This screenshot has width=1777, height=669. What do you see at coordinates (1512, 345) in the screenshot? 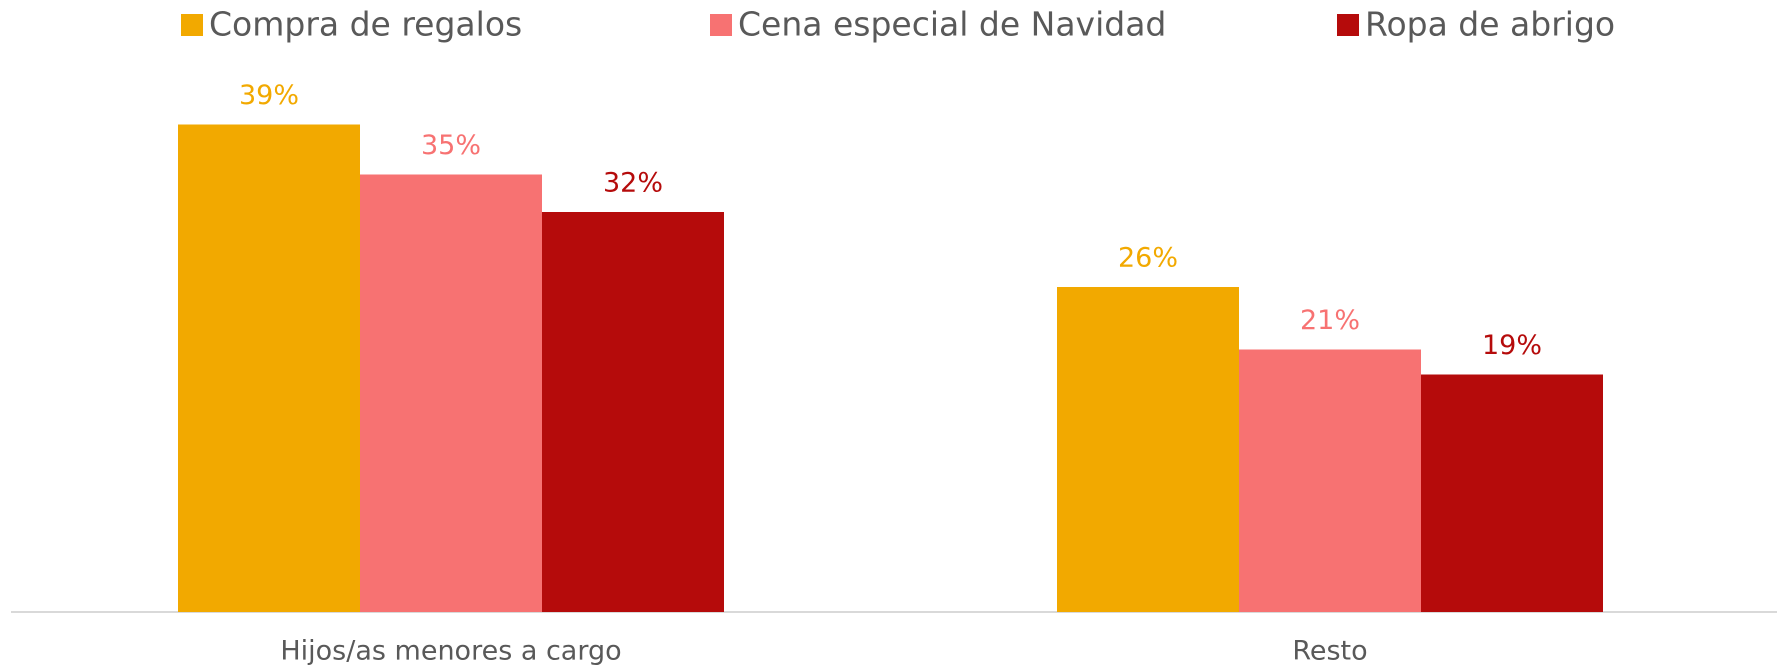
I see `data-label: 19%` at bounding box center [1512, 345].